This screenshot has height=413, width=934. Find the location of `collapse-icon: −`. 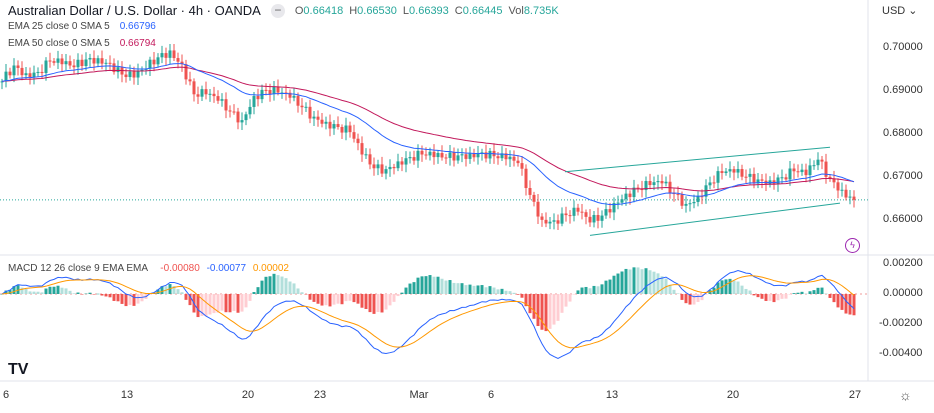

collapse-icon: − is located at coordinates (277, 10).